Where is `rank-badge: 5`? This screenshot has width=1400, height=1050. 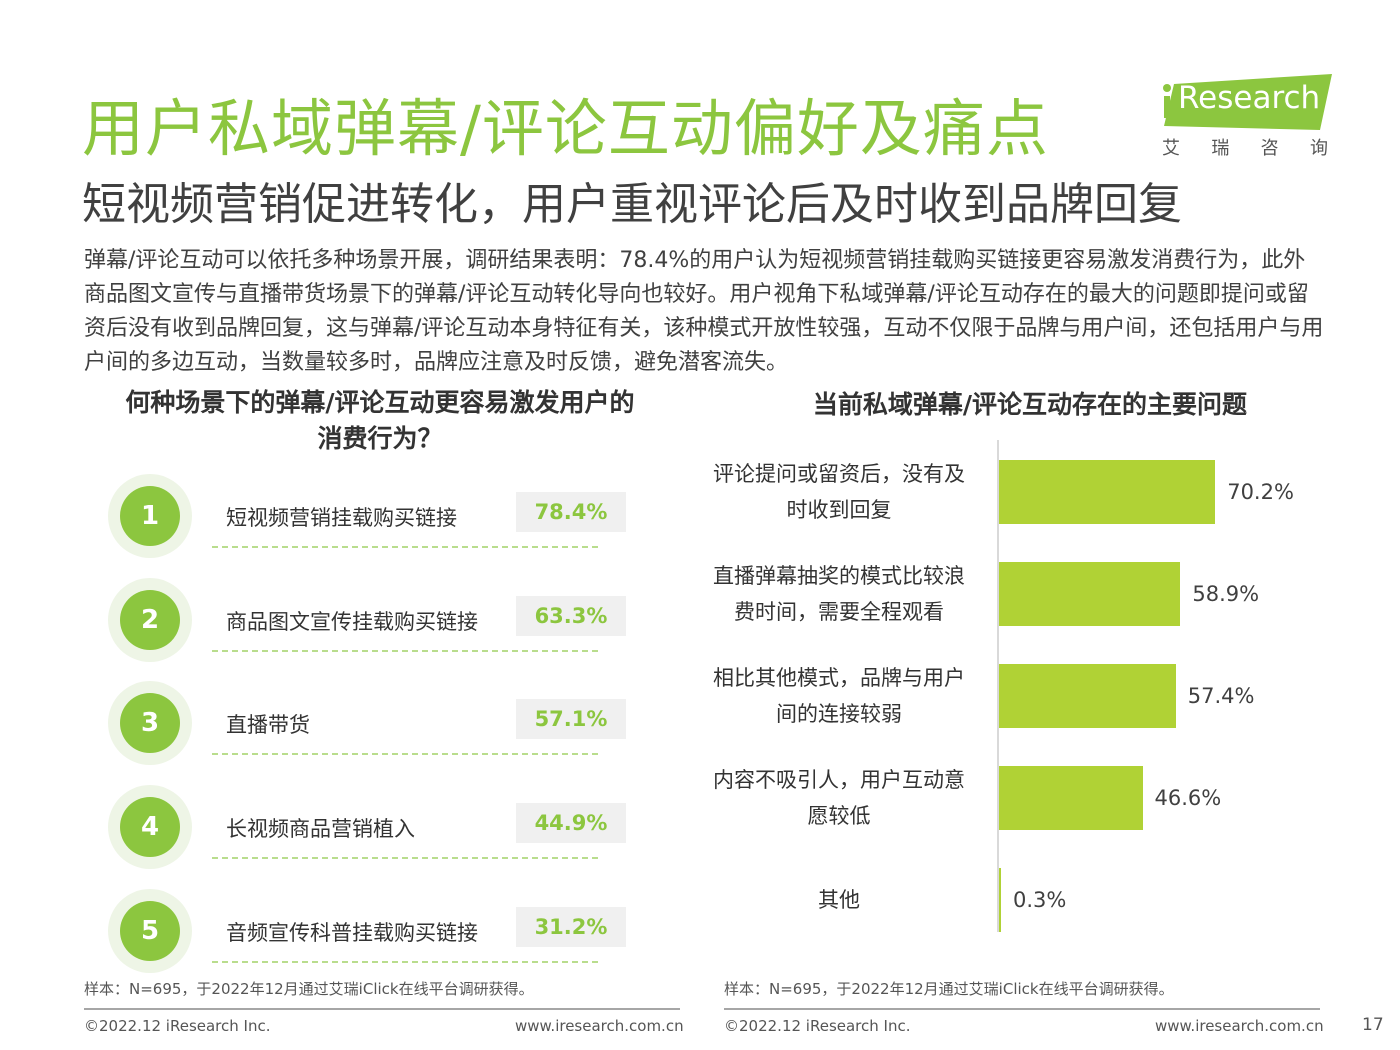 rank-badge: 5 is located at coordinates (150, 931).